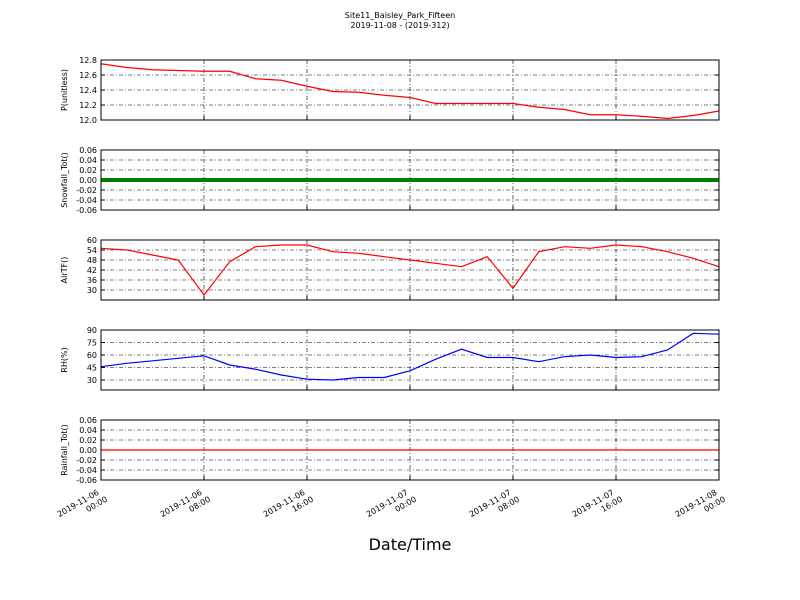 This screenshot has height=600, width=800. What do you see at coordinates (92, 280) in the screenshot?
I see `y-tick-label: 36` at bounding box center [92, 280].